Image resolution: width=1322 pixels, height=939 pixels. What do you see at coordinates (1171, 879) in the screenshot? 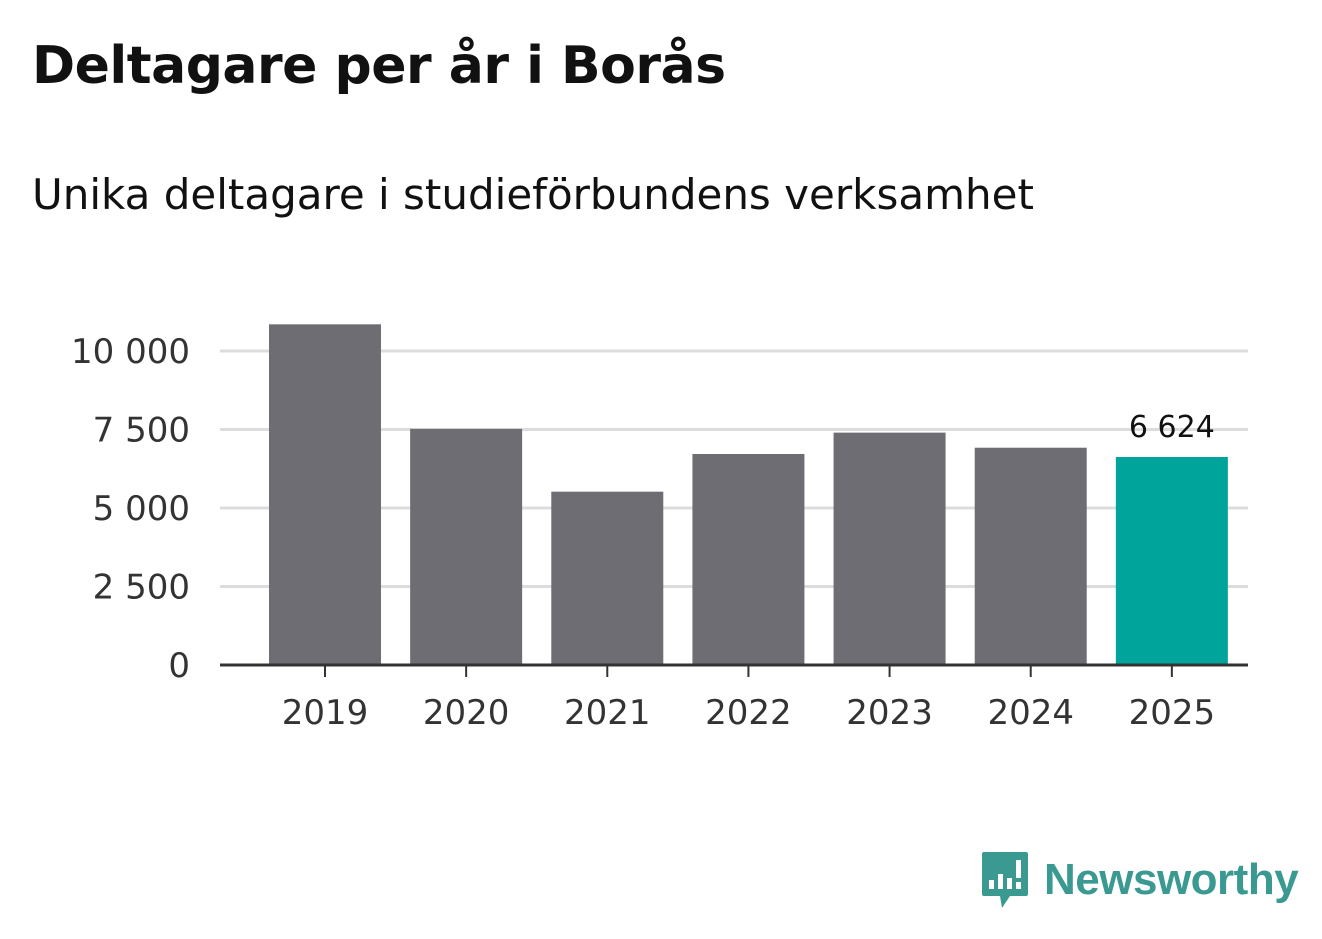
I see `brand-name: Newsworthy` at bounding box center [1171, 879].